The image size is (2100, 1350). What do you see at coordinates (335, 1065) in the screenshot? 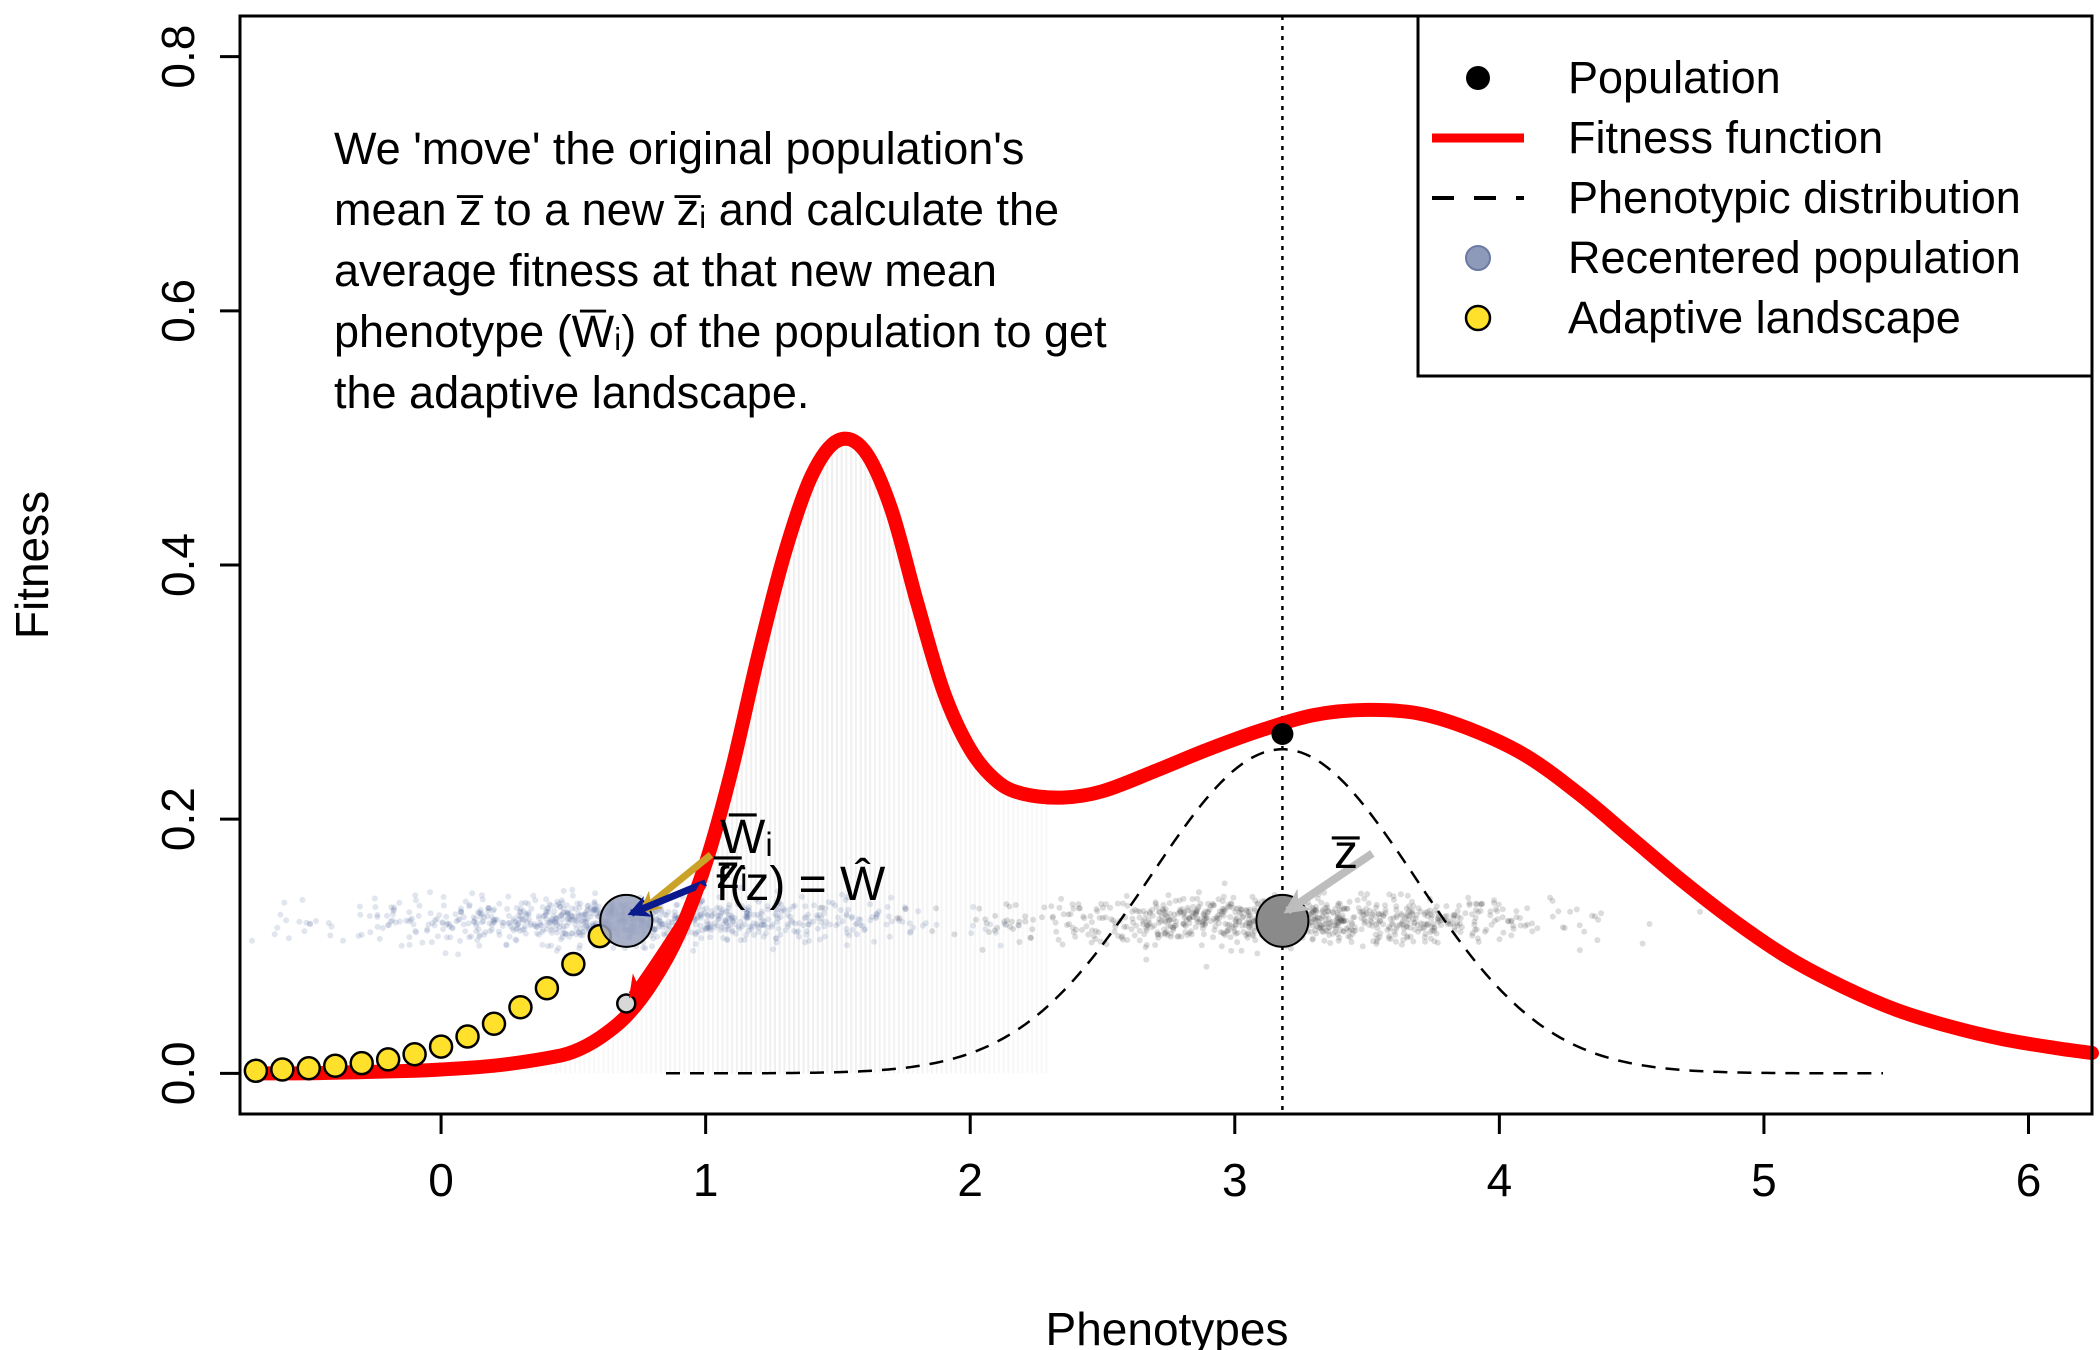
I see `landscape-point` at bounding box center [335, 1065].